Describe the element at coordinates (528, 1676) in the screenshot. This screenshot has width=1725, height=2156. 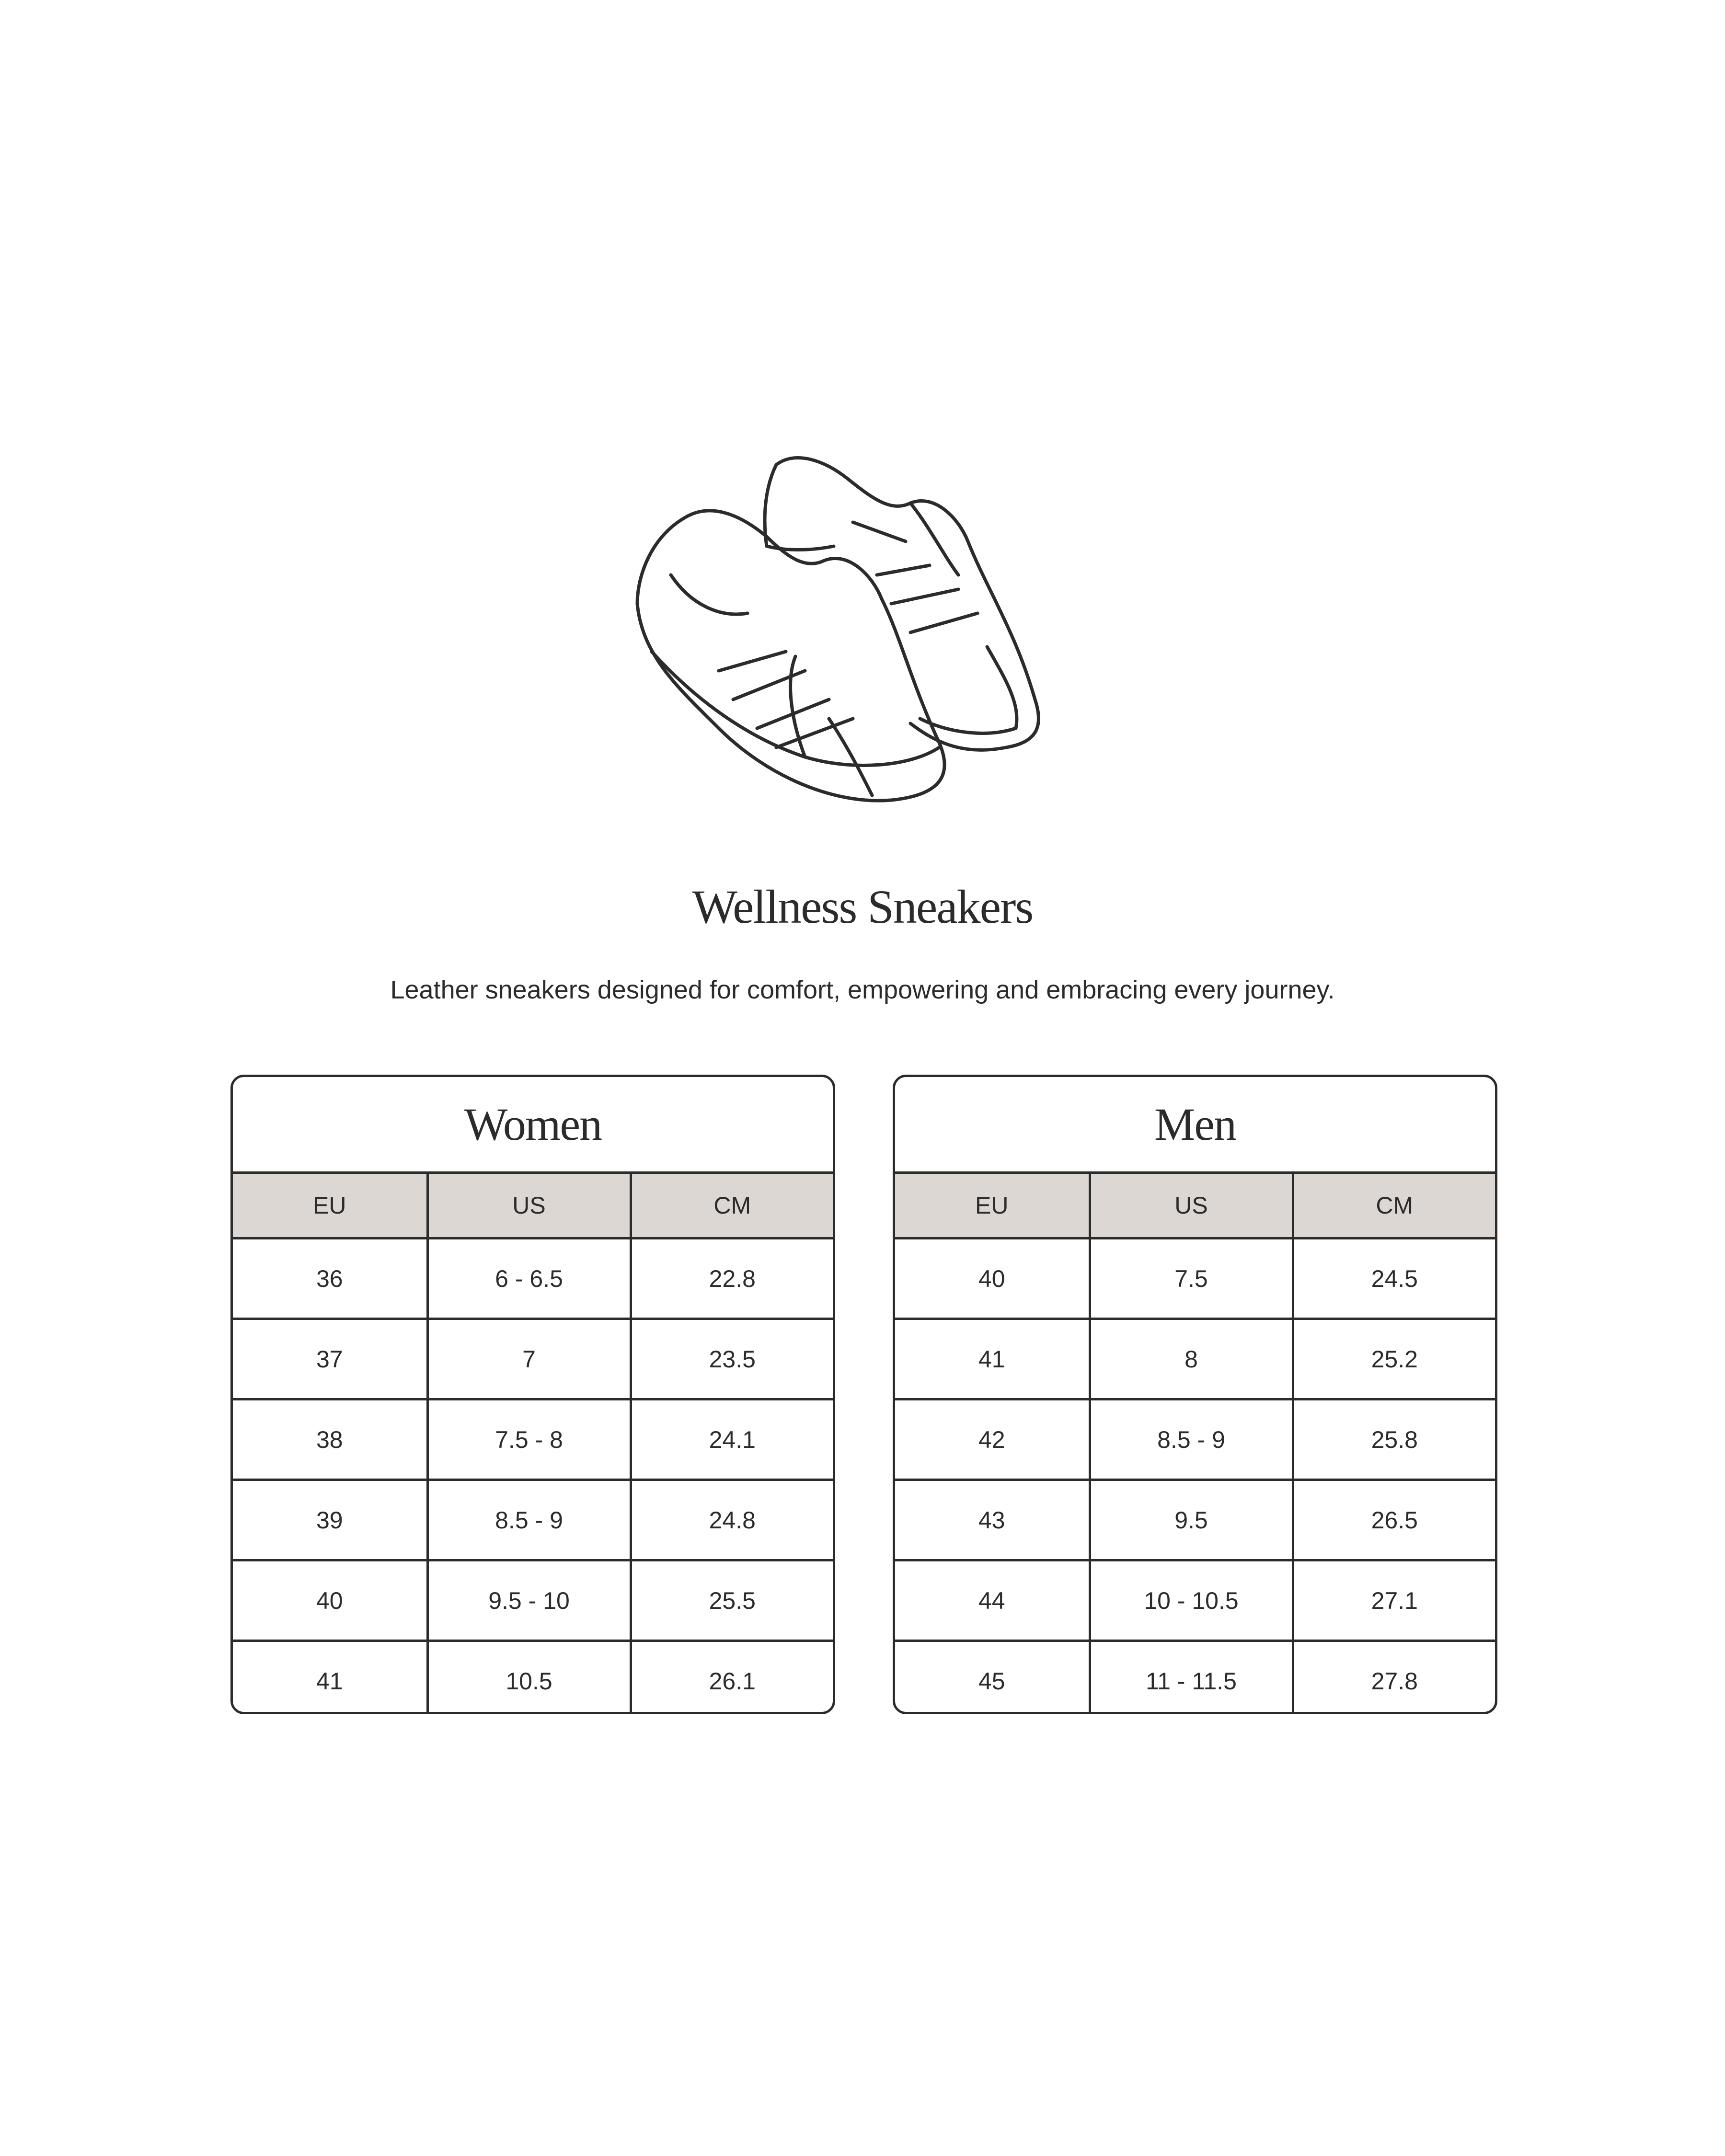
I see `cell-us: 10.5` at that location.